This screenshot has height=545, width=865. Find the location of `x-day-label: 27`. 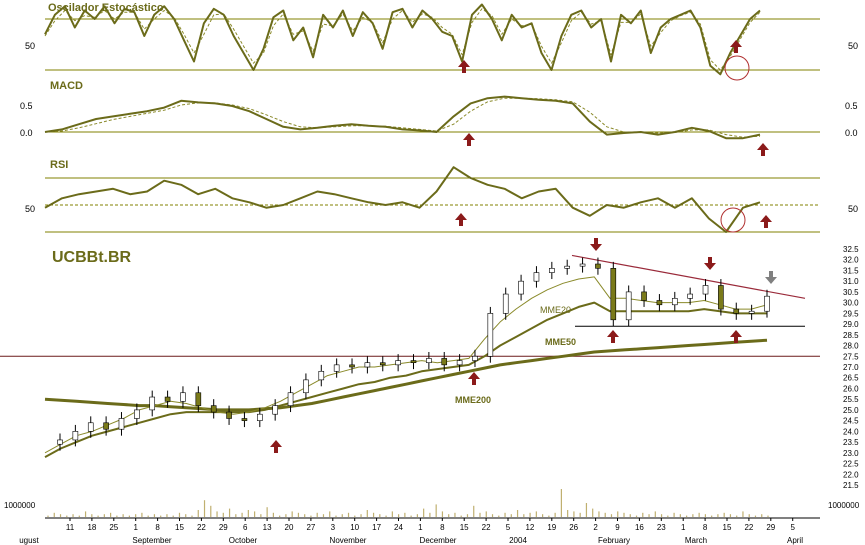

x-day-label: 27 is located at coordinates (310, 527).